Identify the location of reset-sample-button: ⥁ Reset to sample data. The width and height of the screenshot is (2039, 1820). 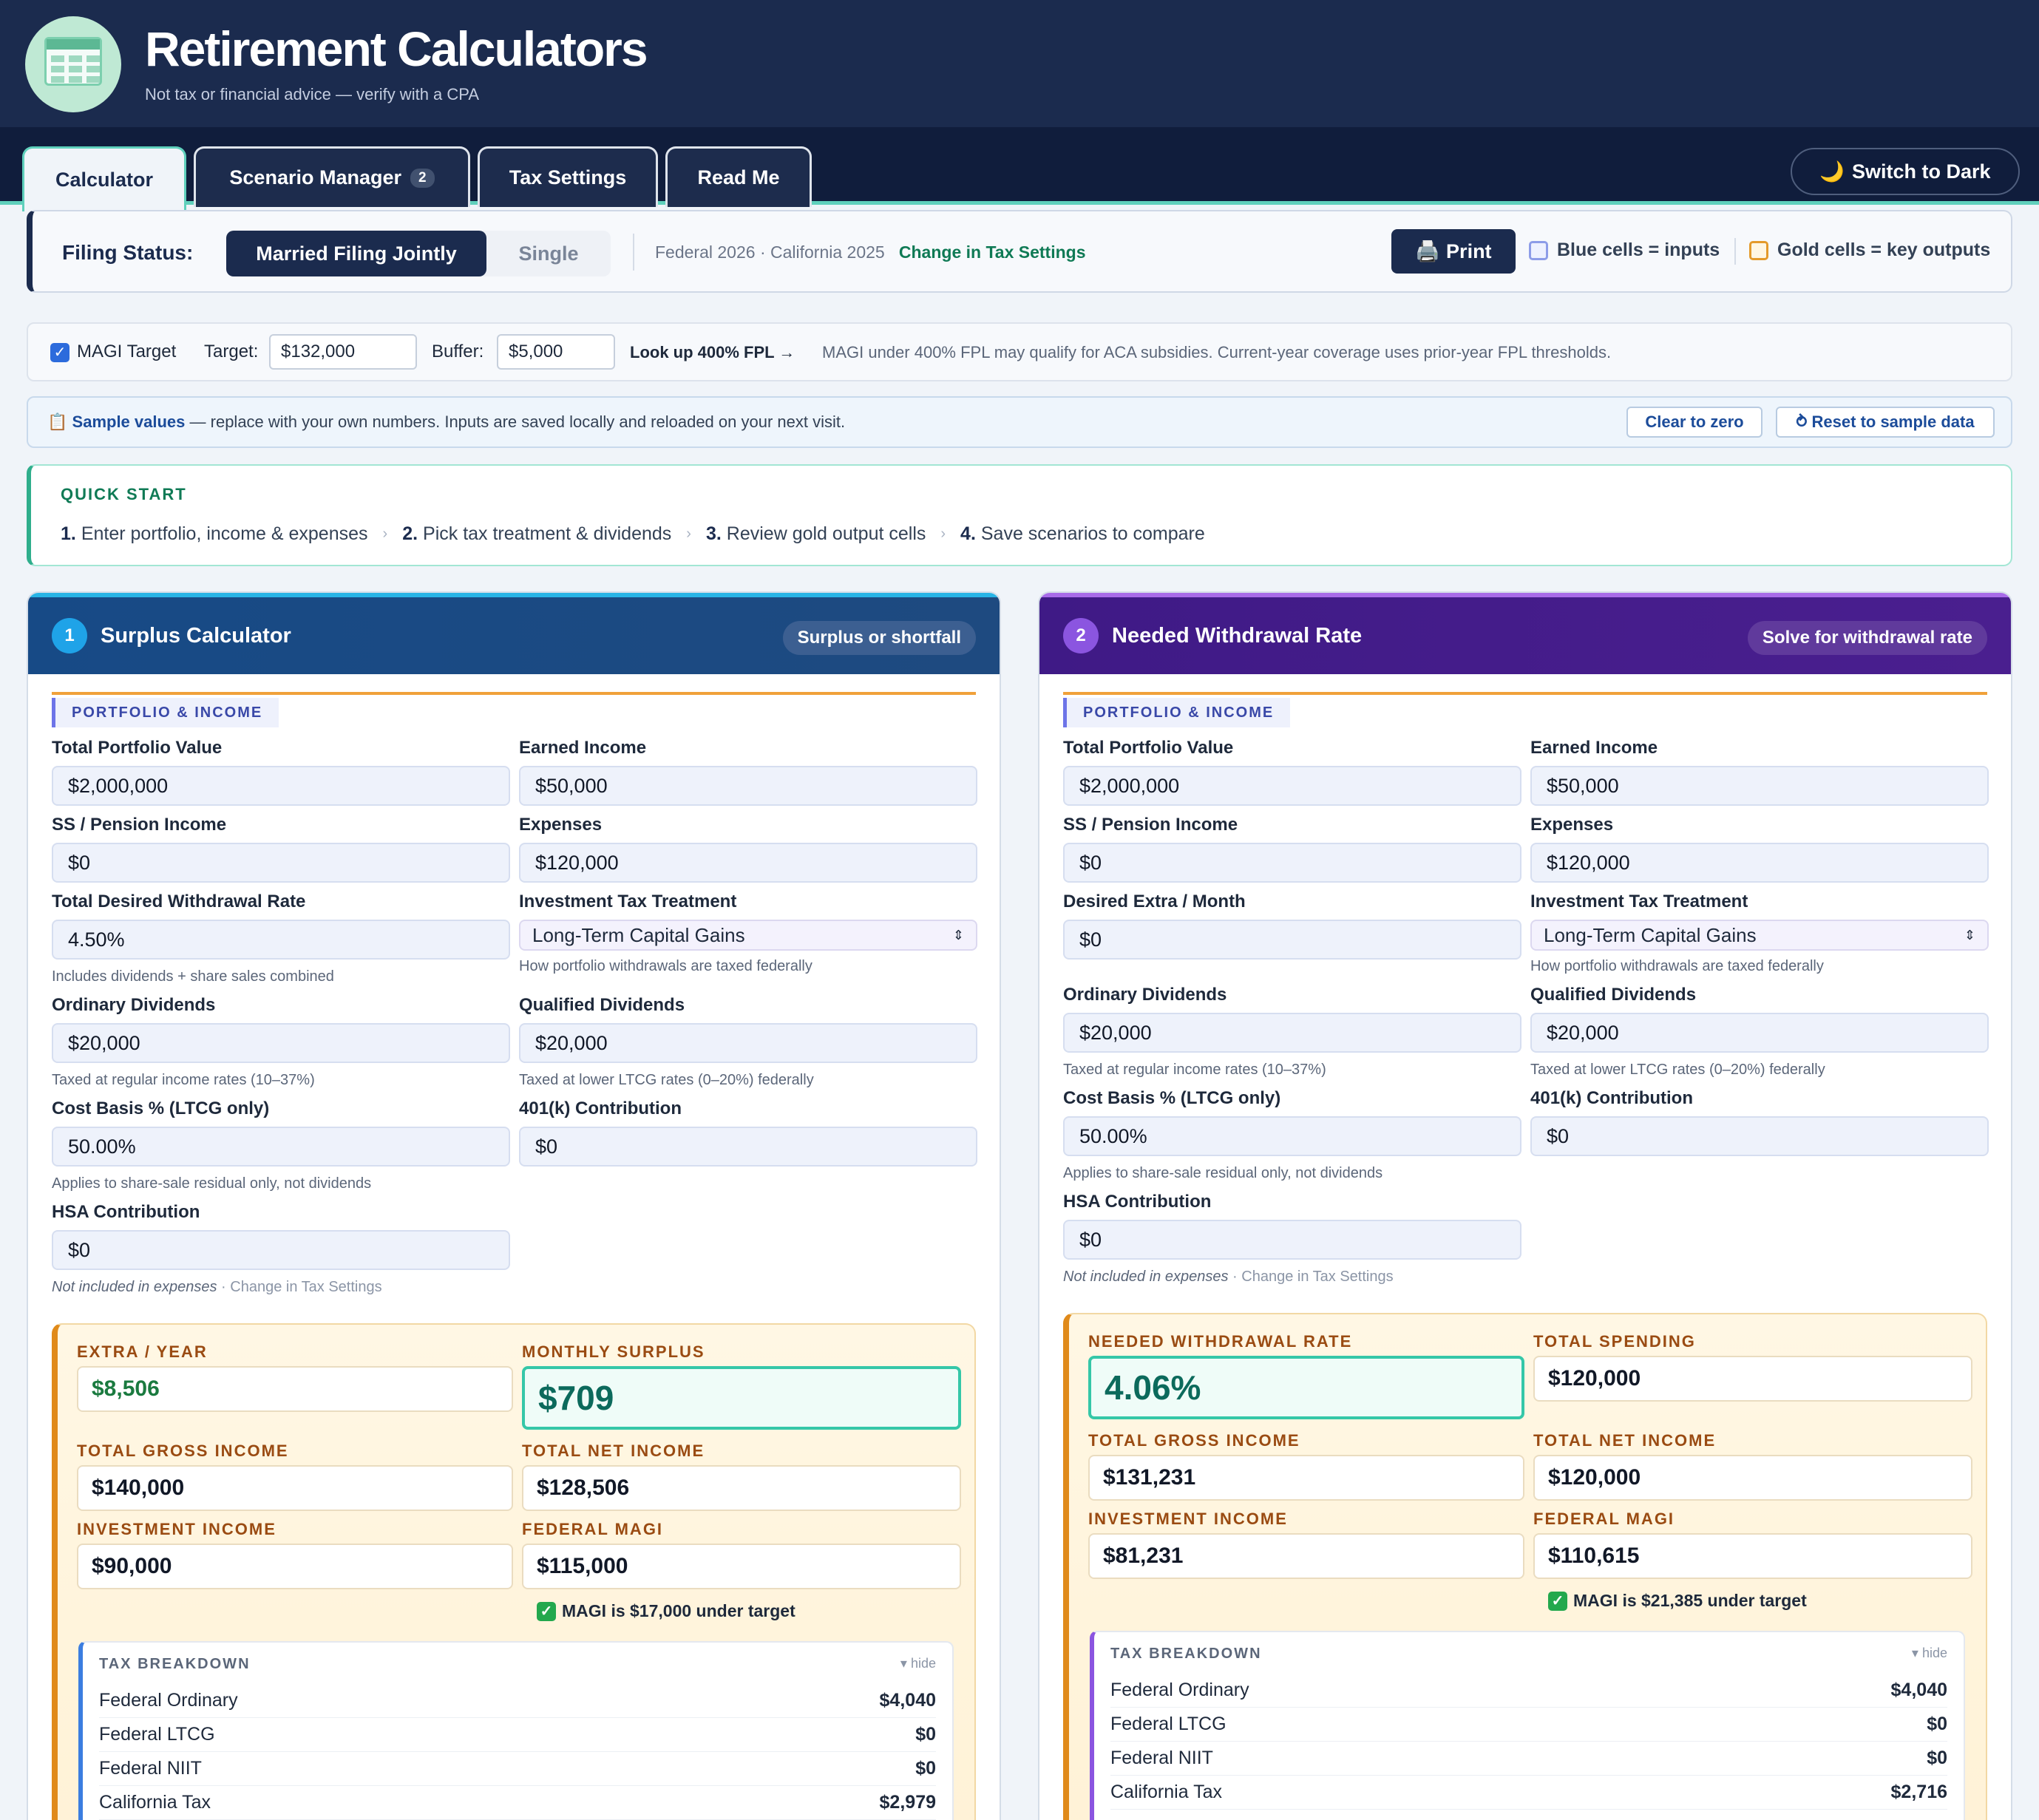
(1885, 422).